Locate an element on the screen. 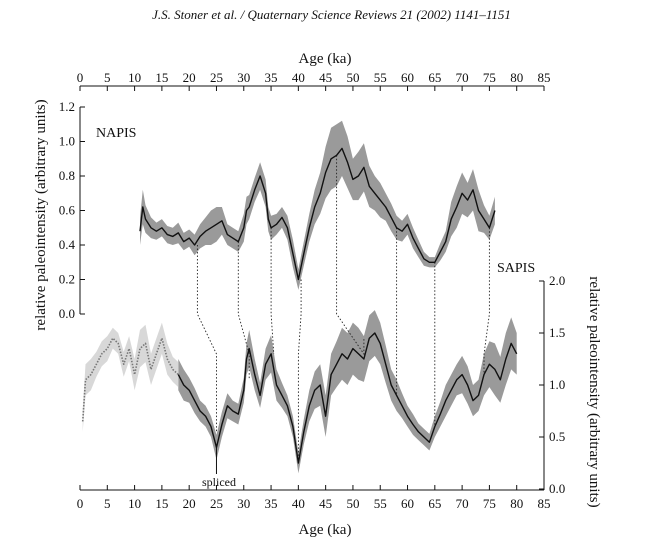 Image resolution: width=663 pixels, height=542 pixels. bottom-axis-tick-label: 65 is located at coordinates (434, 503).